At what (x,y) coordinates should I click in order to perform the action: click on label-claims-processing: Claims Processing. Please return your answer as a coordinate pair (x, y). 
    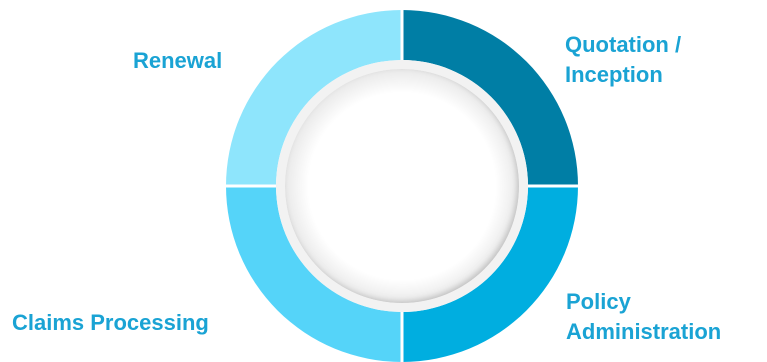
    Looking at the image, I should click on (110, 323).